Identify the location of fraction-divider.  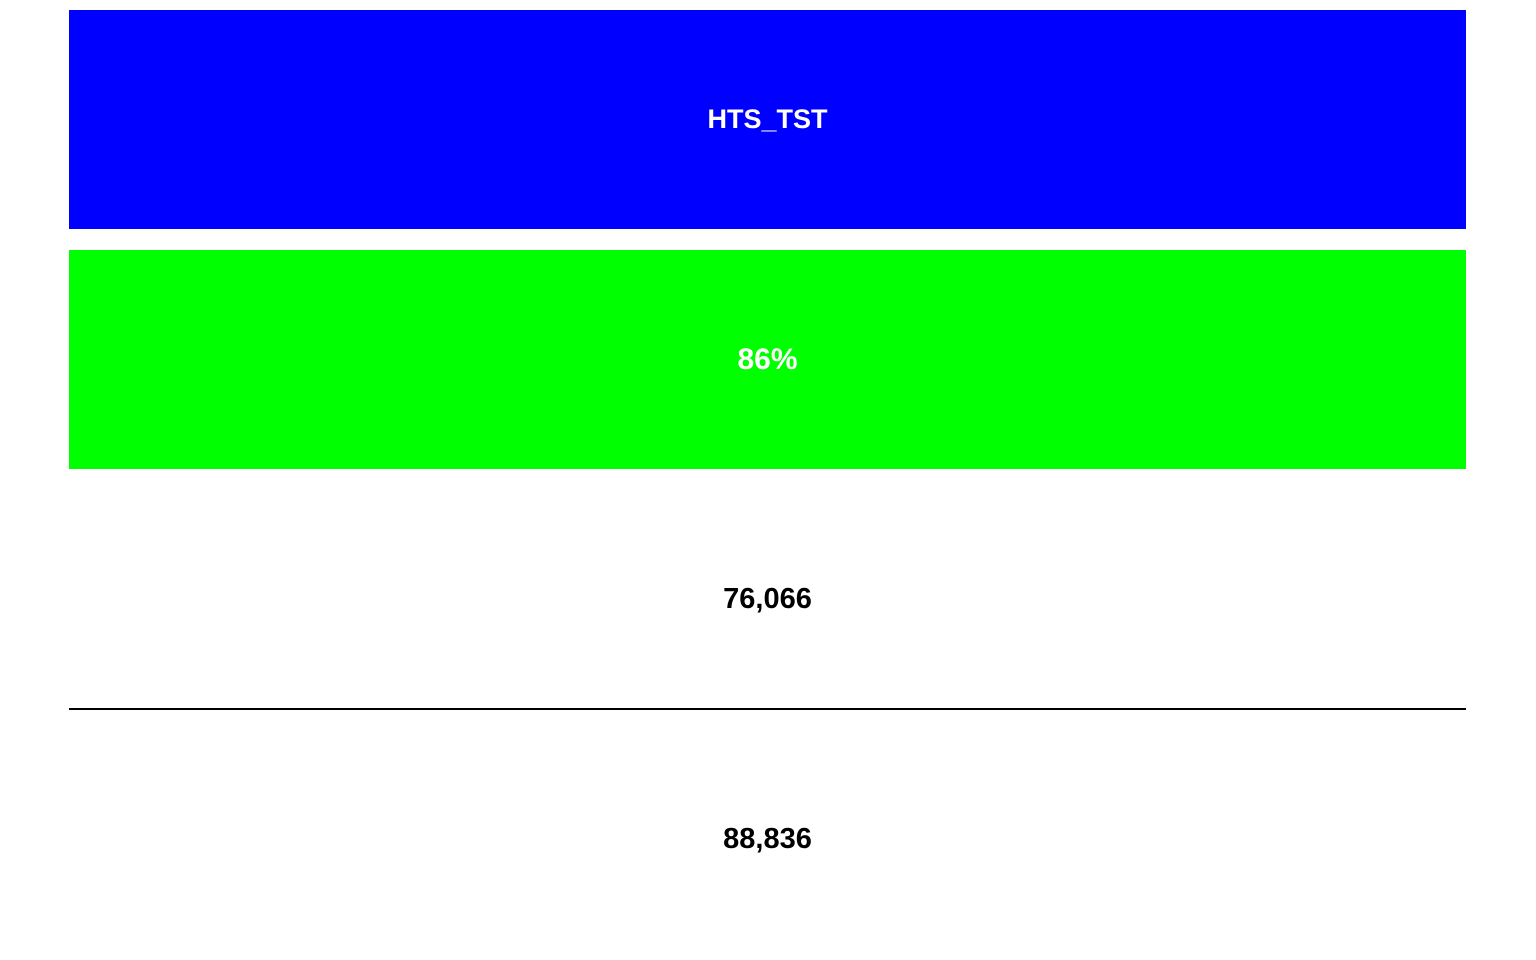
(767, 709).